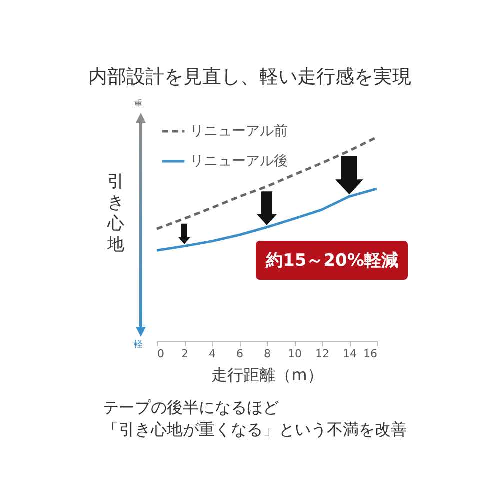 The height and width of the screenshot is (500, 500). I want to click on x-axis-title: 走行距離（m）, so click(268, 375).